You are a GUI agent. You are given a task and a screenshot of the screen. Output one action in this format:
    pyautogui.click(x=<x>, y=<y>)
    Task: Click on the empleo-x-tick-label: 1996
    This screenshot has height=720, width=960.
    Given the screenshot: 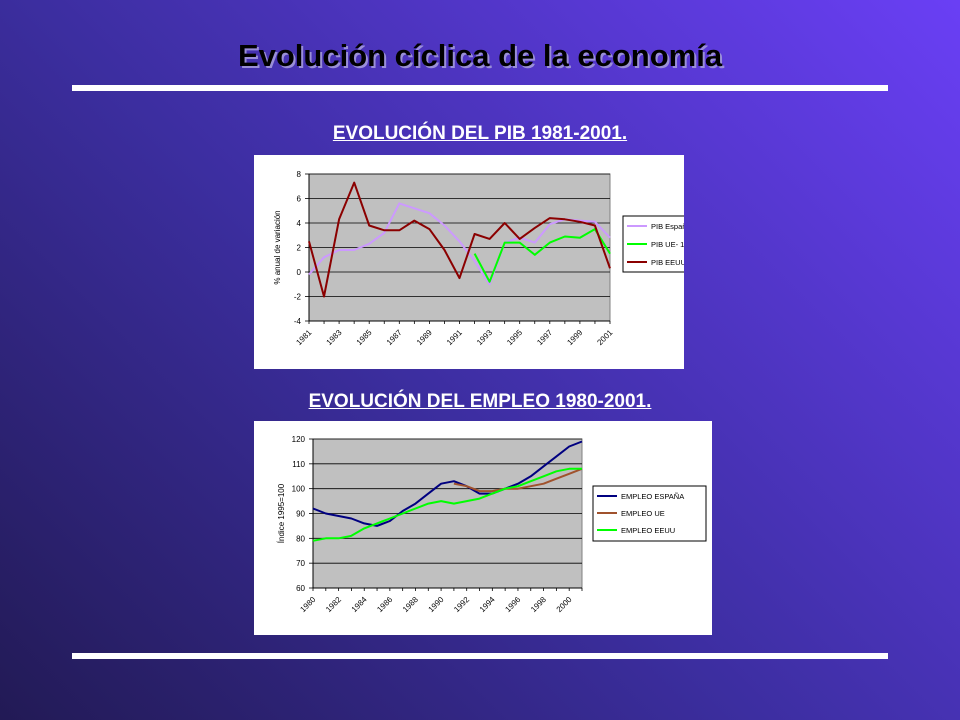 What is the action you would take?
    pyautogui.click(x=512, y=604)
    